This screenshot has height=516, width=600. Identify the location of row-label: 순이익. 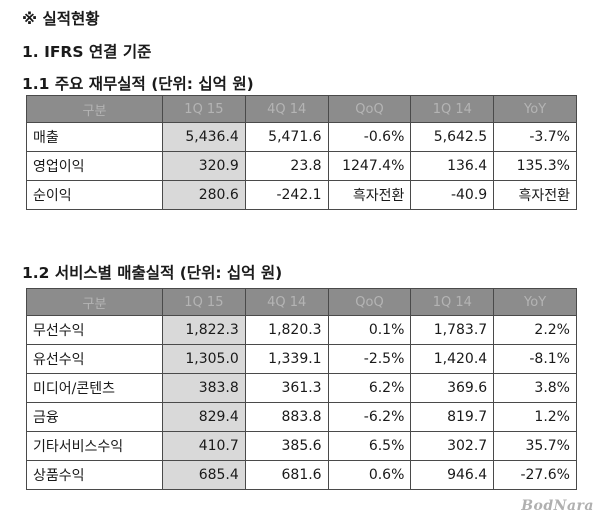
(94, 195).